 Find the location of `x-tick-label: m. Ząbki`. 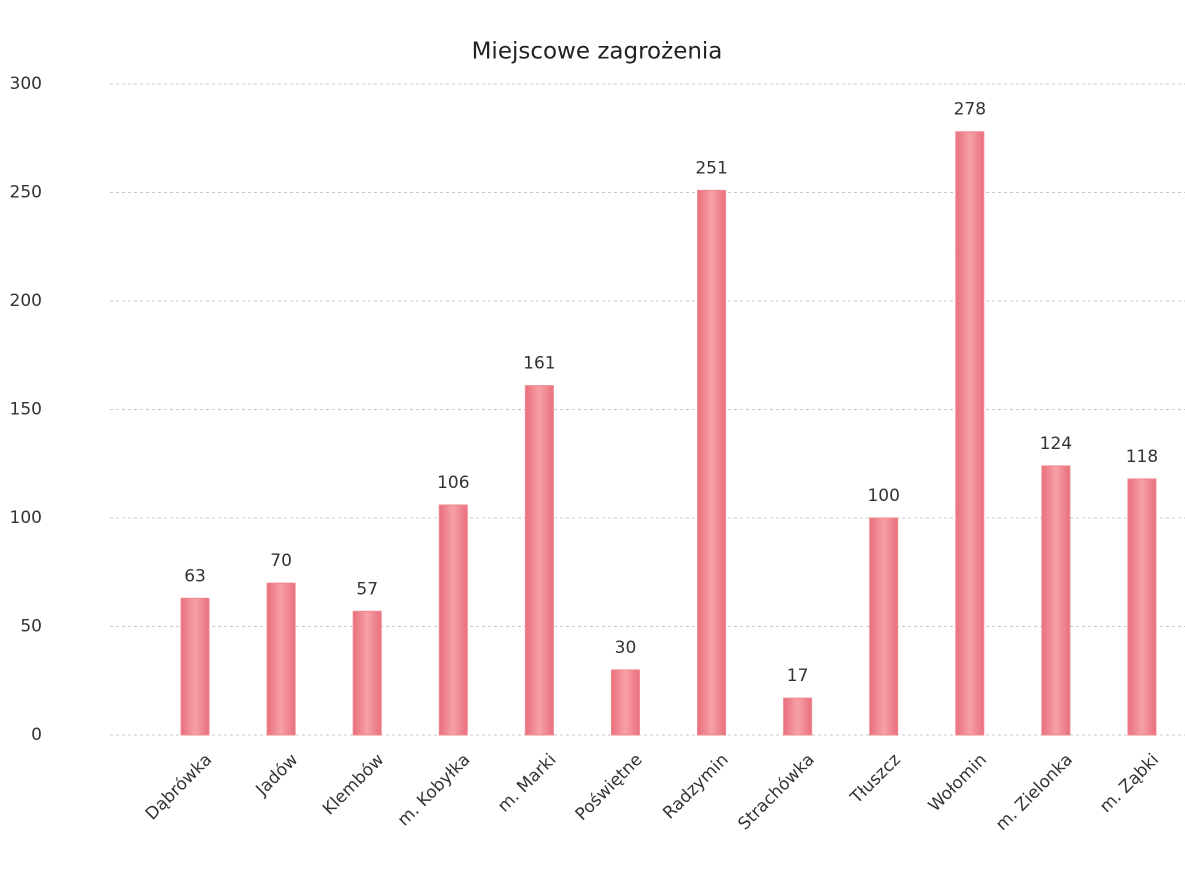

x-tick-label: m. Ząbki is located at coordinates (1129, 783).